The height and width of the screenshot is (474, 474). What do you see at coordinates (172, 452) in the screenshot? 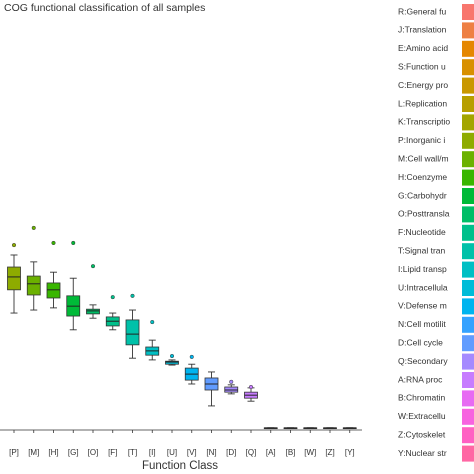
I see `x-tick-label: [U]` at bounding box center [172, 452].